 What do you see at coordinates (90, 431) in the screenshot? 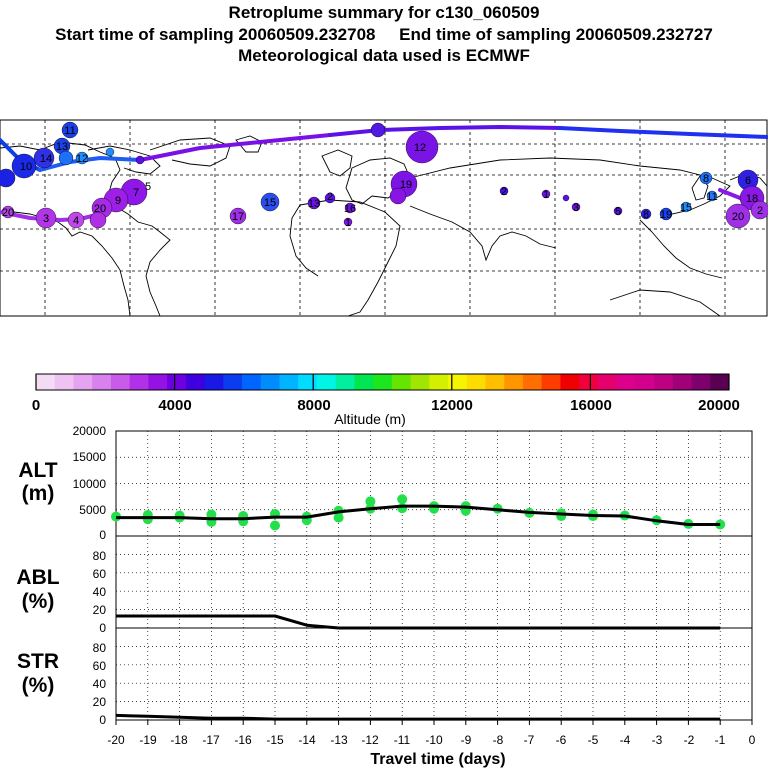
I see `alt-ytick-label: 20000` at bounding box center [90, 431].